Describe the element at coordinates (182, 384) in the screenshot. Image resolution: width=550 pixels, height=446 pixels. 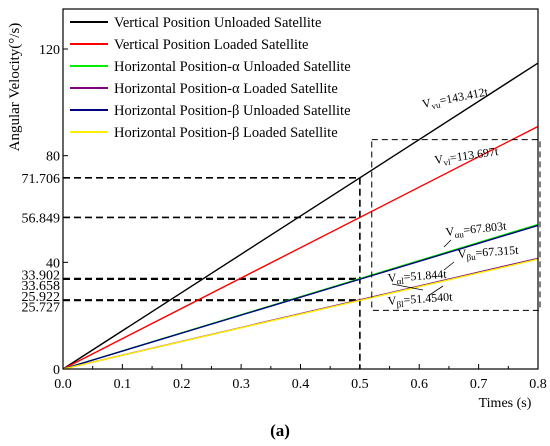
I see `x-tick-label: 0.2` at that location.